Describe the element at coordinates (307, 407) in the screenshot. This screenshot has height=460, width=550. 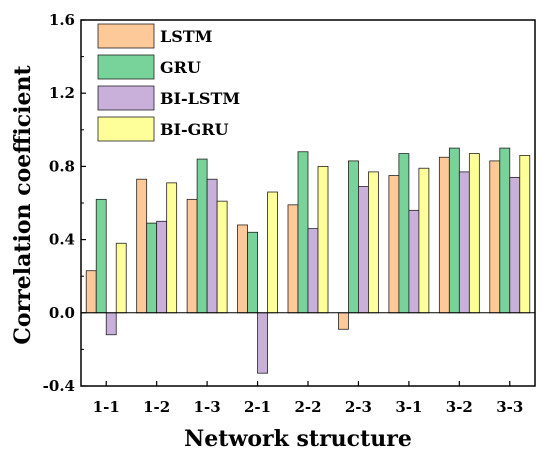
I see `x-tick-label: 2-2` at that location.